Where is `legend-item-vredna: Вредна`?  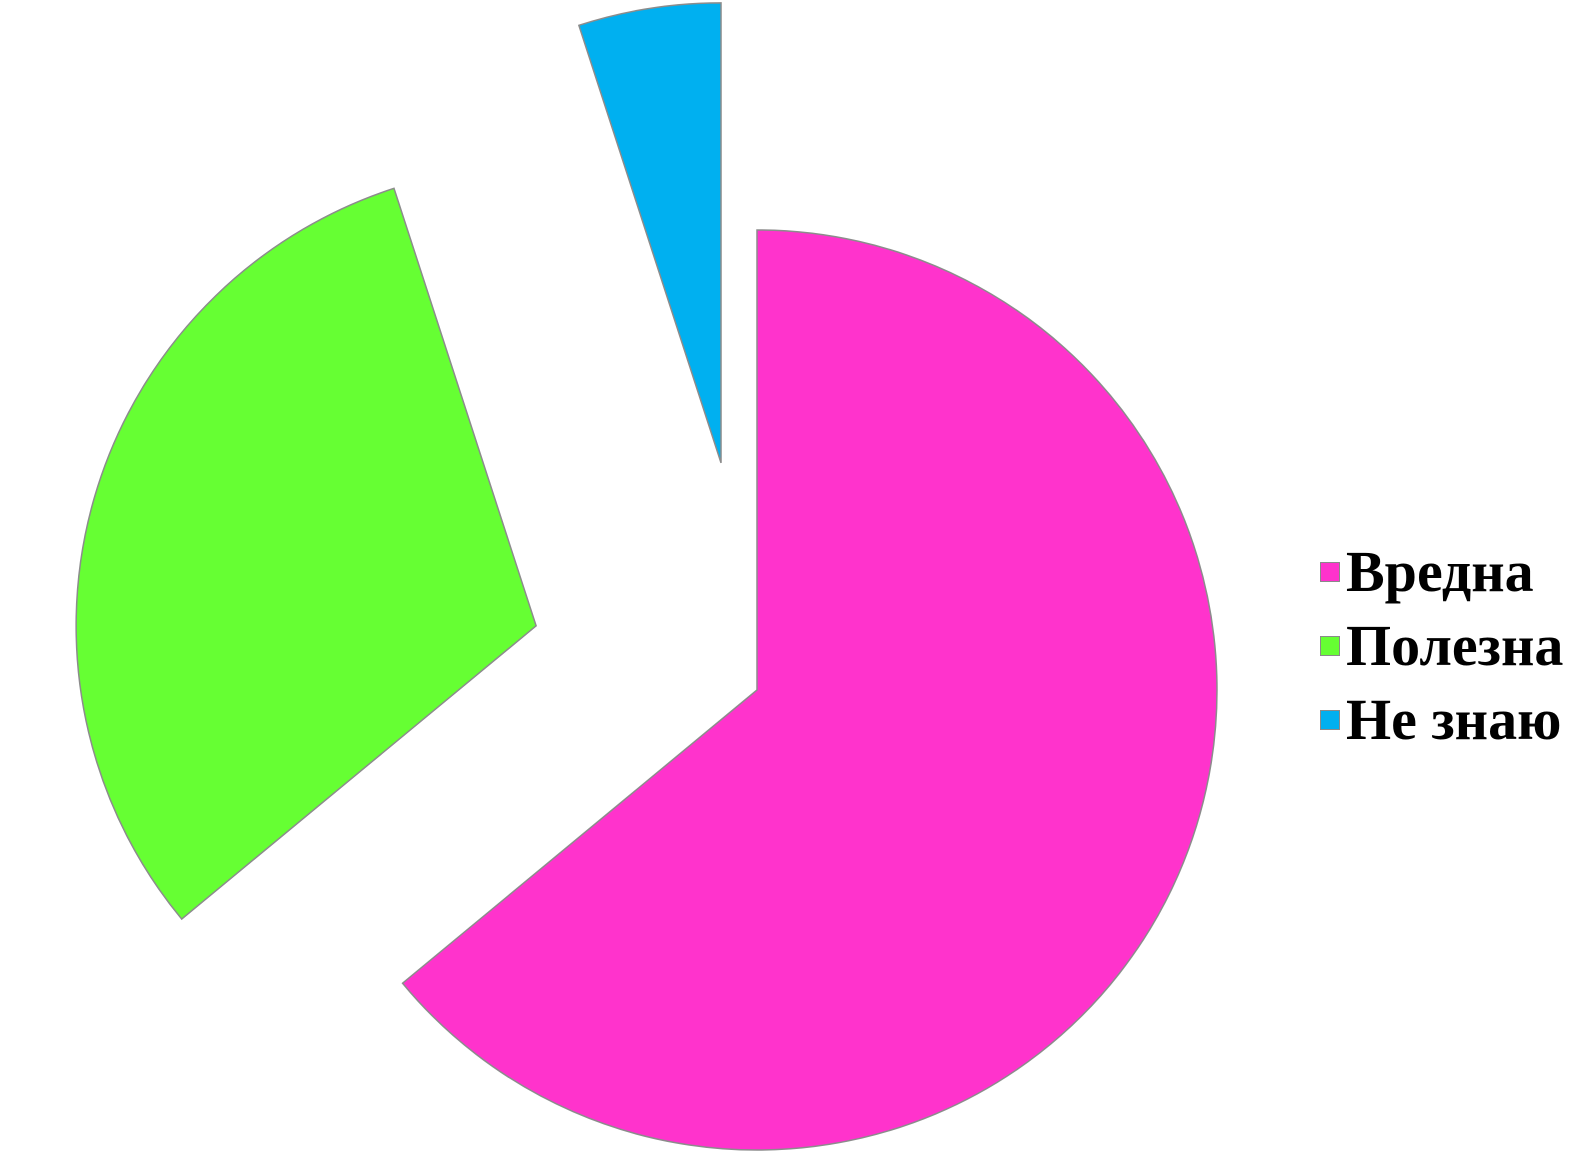
legend-item-vredna: Вредна is located at coordinates (1441, 572).